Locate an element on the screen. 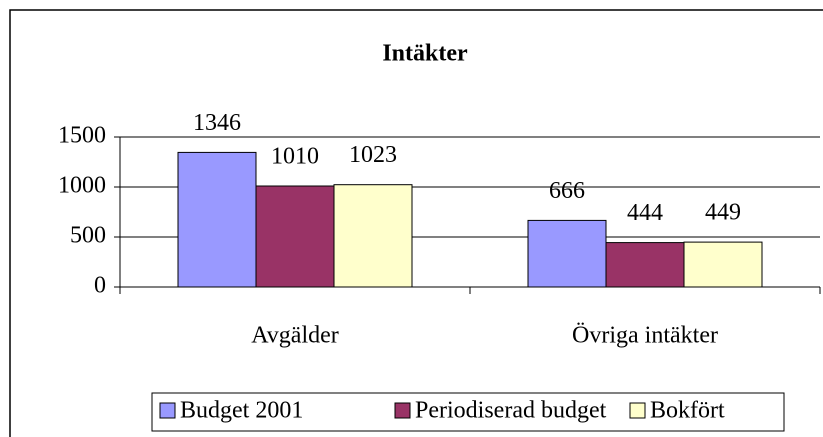 The width and height of the screenshot is (823, 437). data-label: 1023 is located at coordinates (373, 155).